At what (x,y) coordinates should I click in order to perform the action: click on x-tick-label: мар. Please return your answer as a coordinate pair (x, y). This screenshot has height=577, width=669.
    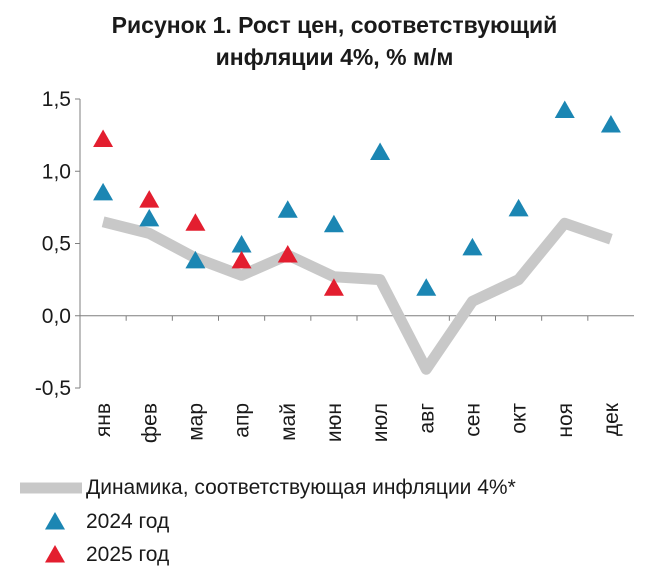
    Looking at the image, I should click on (195, 422).